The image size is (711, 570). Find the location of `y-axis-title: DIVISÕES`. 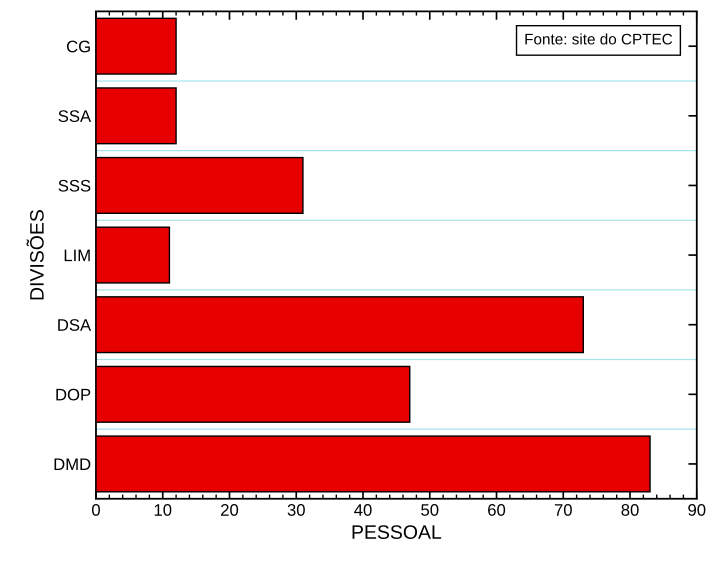

y-axis-title: DIVISÕES is located at coordinates (35, 255).